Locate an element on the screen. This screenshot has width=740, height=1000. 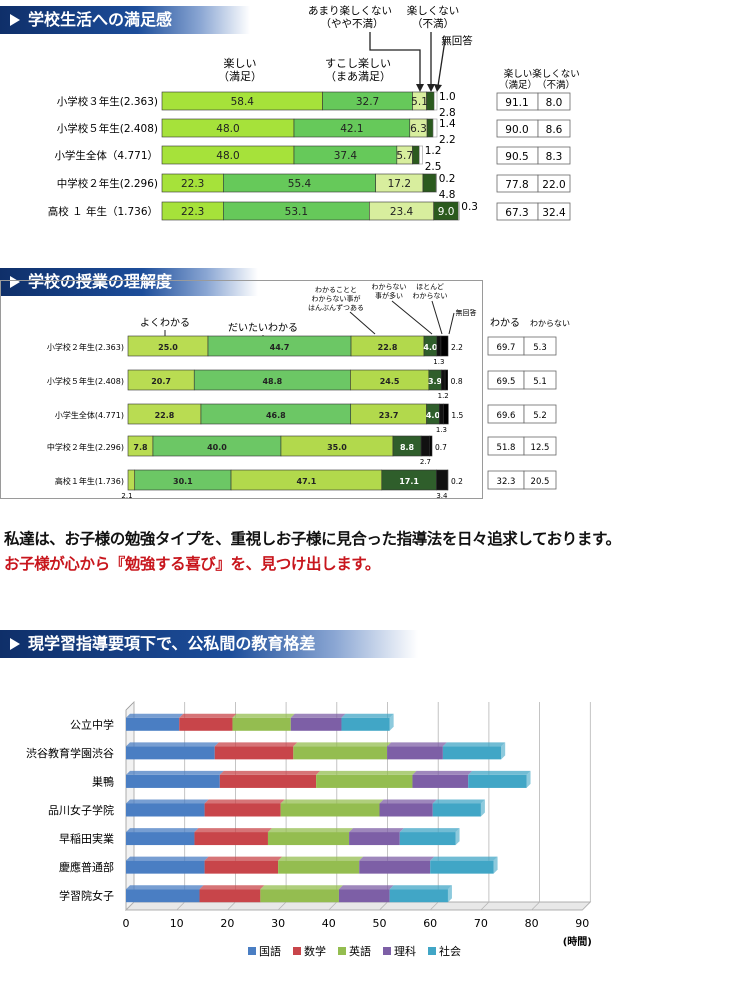
s1-arrow-amari is located at coordinates (420, 88).